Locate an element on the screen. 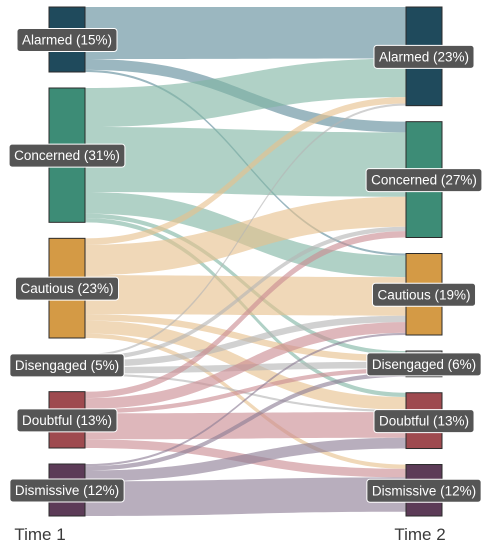  right-label-box-concerned is located at coordinates (424, 180).